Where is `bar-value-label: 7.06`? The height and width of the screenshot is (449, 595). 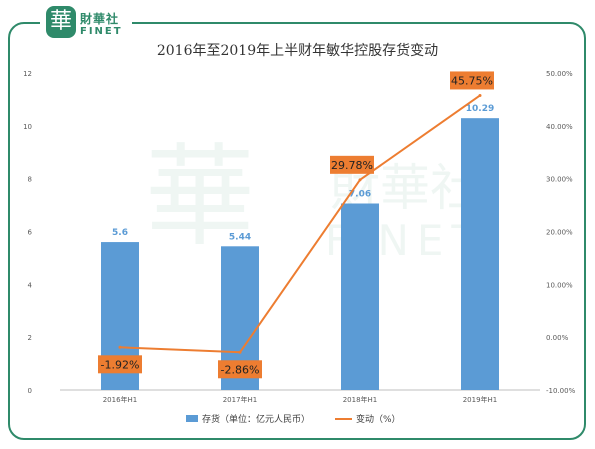 bar-value-label: 7.06 is located at coordinates (360, 194).